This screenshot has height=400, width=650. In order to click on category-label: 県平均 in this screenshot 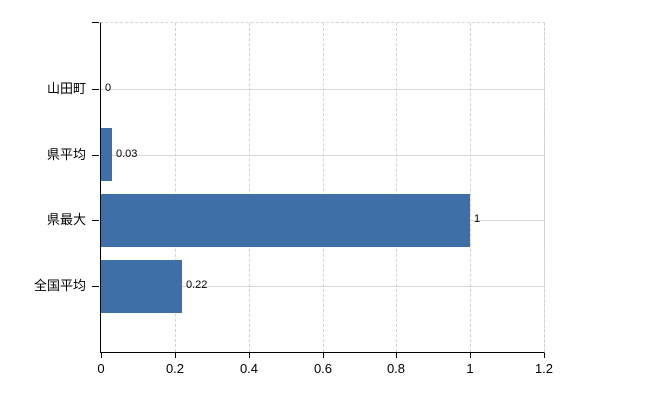, I will do `click(66, 154)`.